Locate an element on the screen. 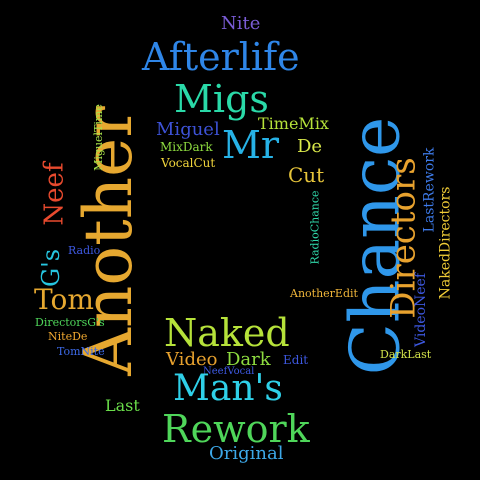  word-mans: Man's is located at coordinates (228, 388).